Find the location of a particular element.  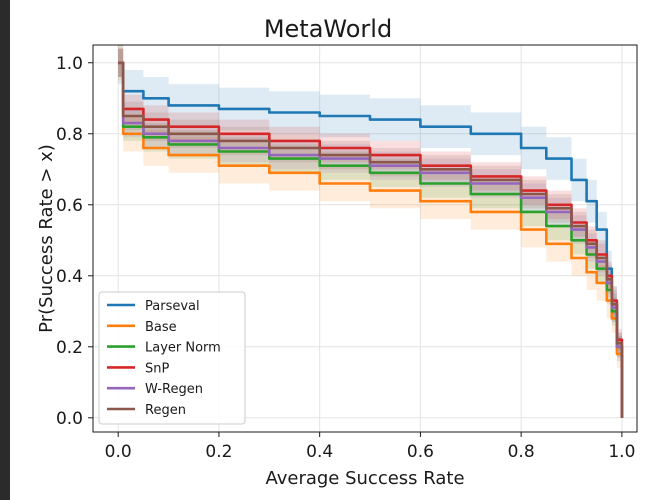

x-axis-label: Average Success Rate is located at coordinates (364, 478).